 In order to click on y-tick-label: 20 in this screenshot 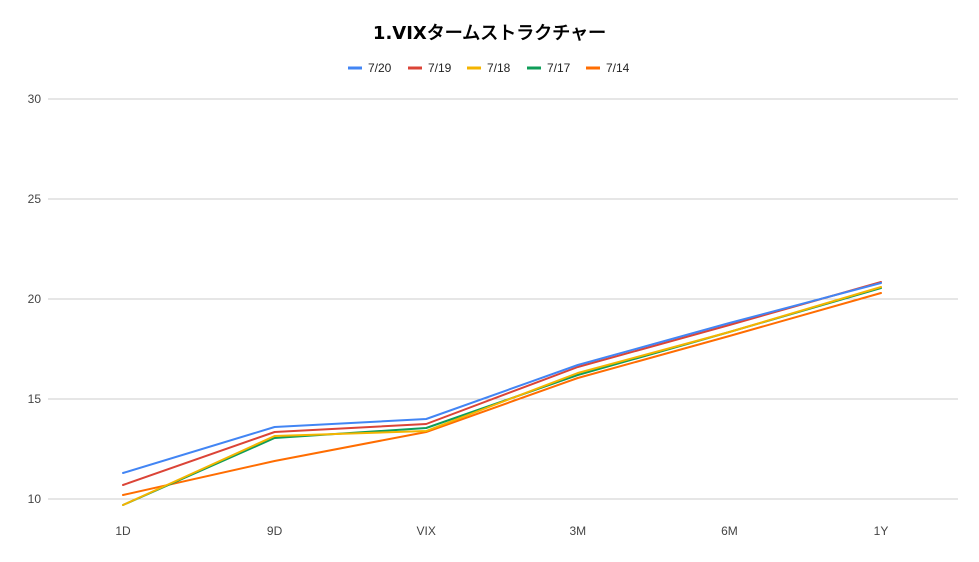, I will do `click(35, 299)`.